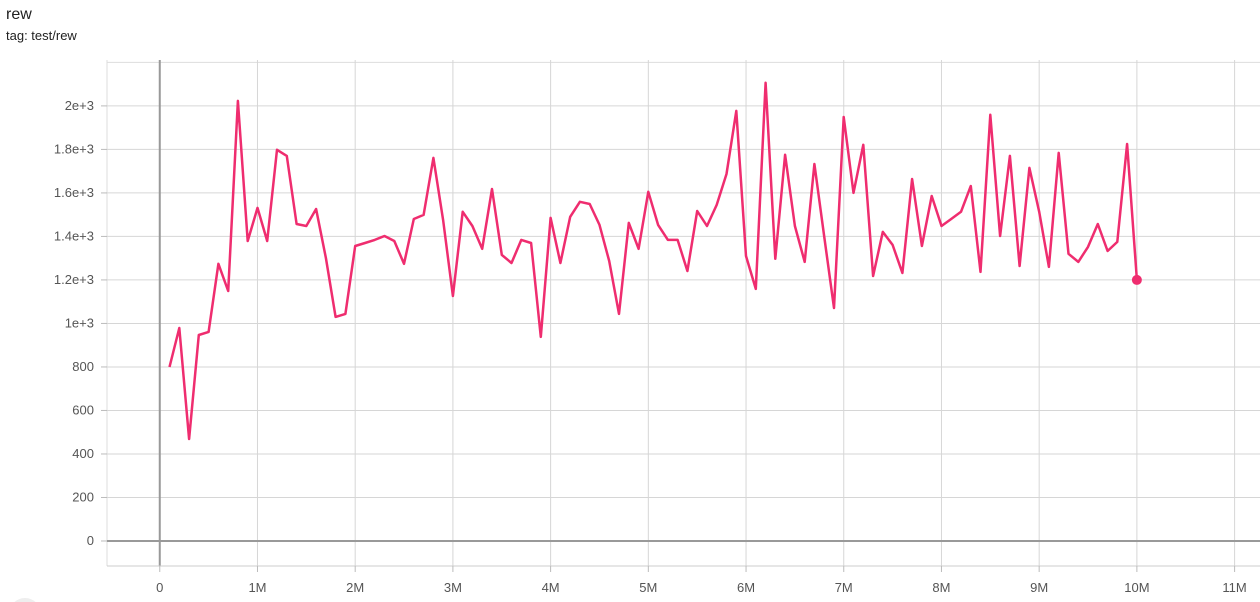  I want to click on chart-title: rew, so click(19, 14).